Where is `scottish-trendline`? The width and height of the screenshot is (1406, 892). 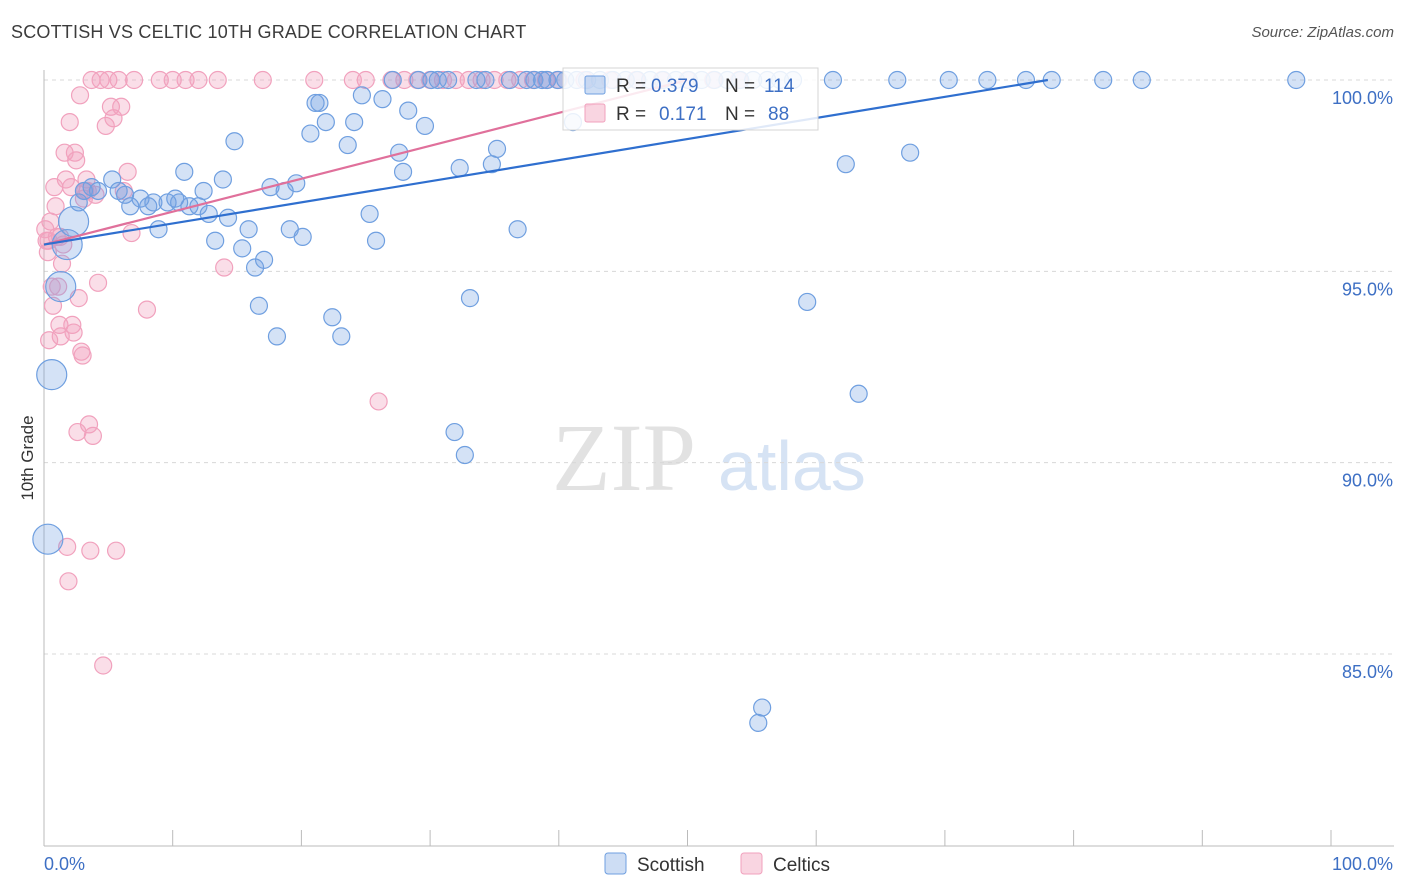 scottish-trendline is located at coordinates (546, 162).